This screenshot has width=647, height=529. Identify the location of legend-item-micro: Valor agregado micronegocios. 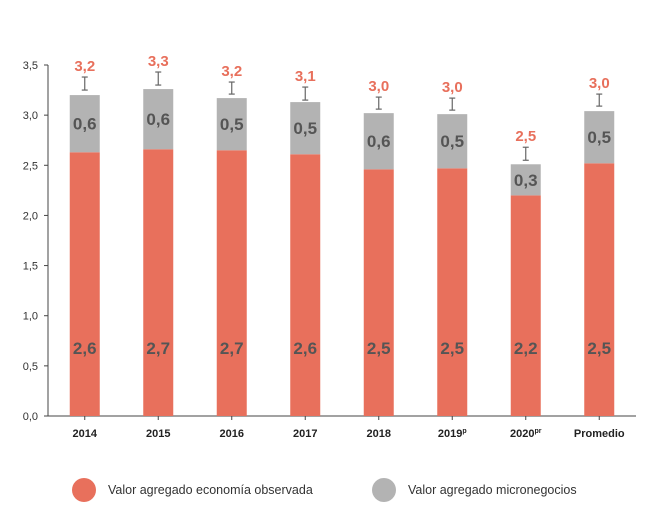
(474, 490).